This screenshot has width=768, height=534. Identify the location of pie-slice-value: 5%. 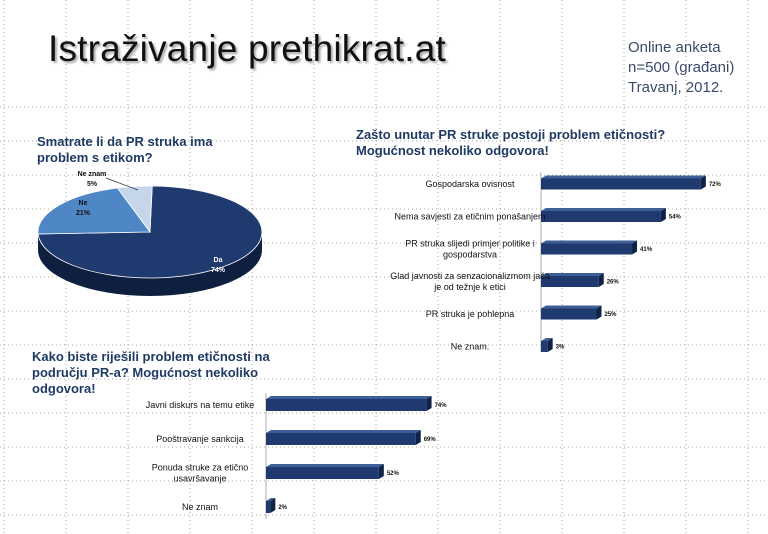
(92, 184).